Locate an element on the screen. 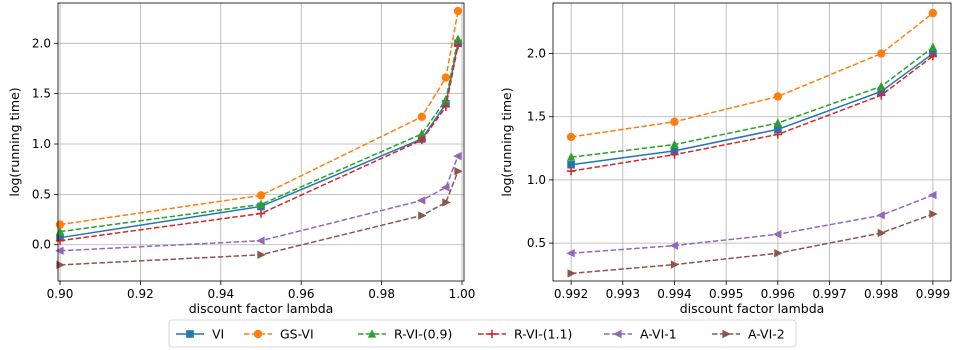 The image size is (955, 350). legend-label: A-VI-1 is located at coordinates (658, 334).